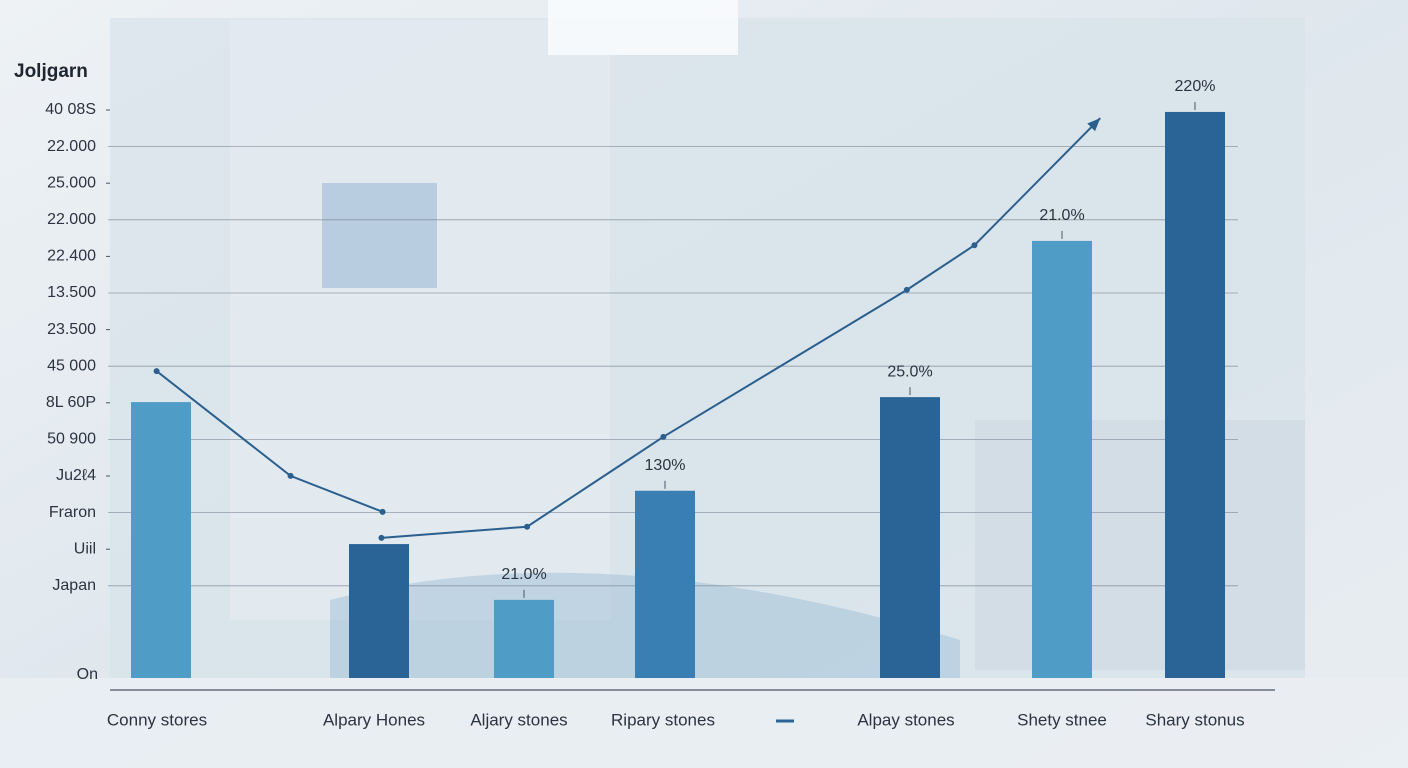 This screenshot has height=768, width=1408. What do you see at coordinates (87, 674) in the screenshot?
I see `y-axis-label: On` at bounding box center [87, 674].